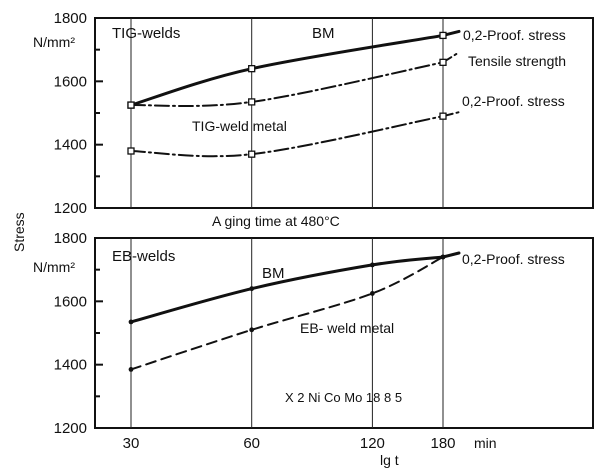 The height and width of the screenshot is (470, 602). I want to click on top-bm-label: BM, so click(323, 33).